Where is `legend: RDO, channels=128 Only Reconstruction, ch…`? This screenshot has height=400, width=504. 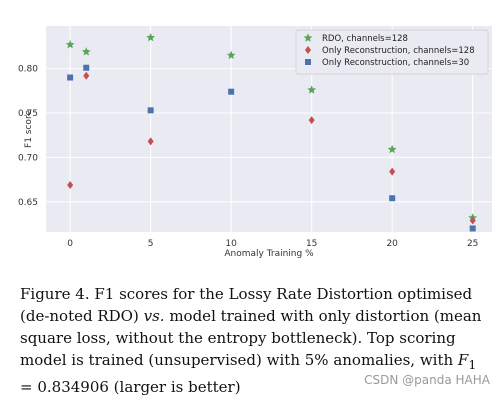 legend: RDO, channels=128 Only Reconstruction, ch… is located at coordinates (392, 52).